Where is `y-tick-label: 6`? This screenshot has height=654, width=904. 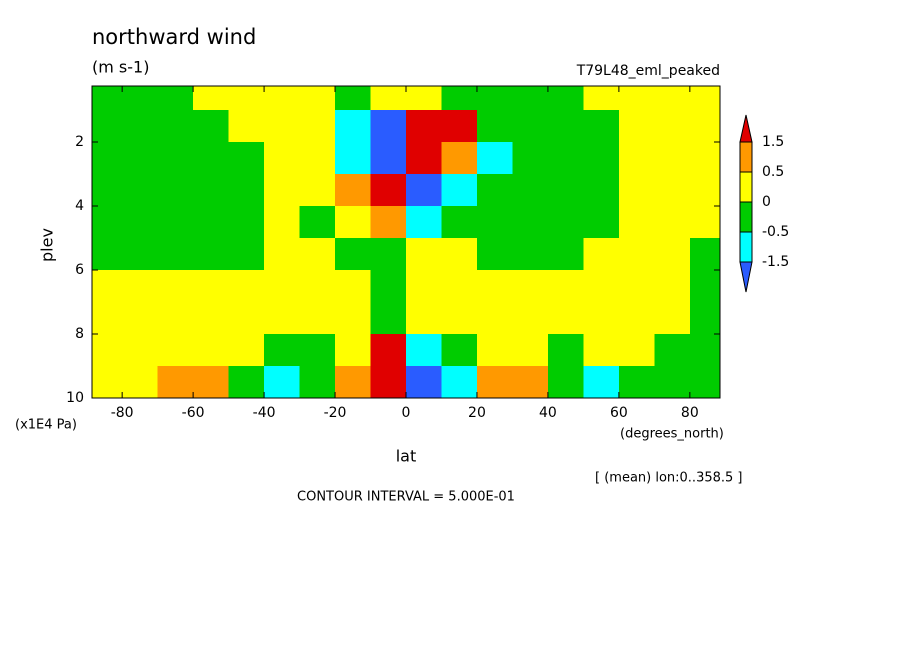 y-tick-label: 6 is located at coordinates (79, 270).